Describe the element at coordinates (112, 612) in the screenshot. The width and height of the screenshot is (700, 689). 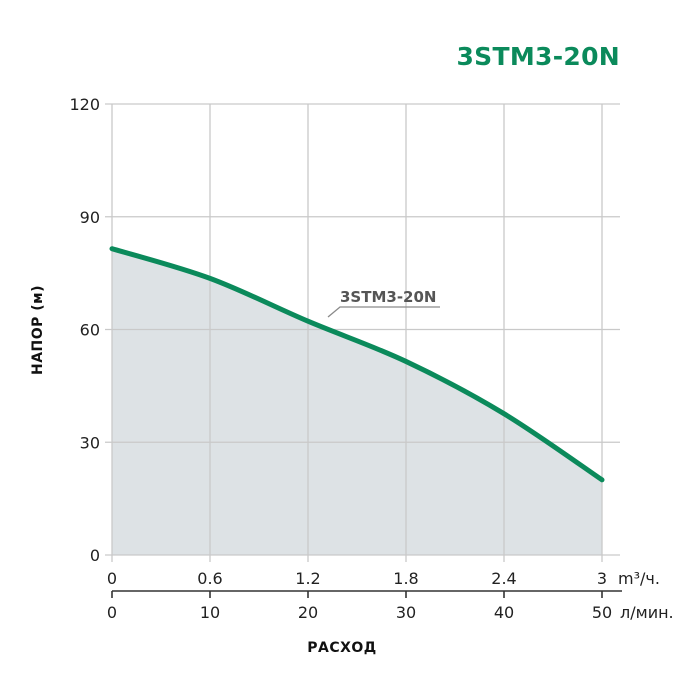
I see `x2-tick-label: 0` at that location.